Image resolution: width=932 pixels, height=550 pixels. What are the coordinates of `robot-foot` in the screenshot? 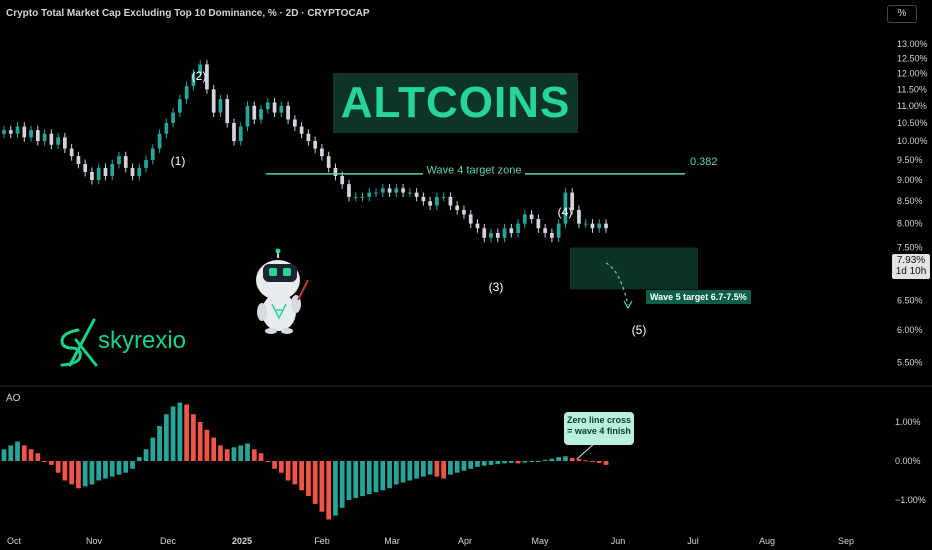 It's located at (287, 331).